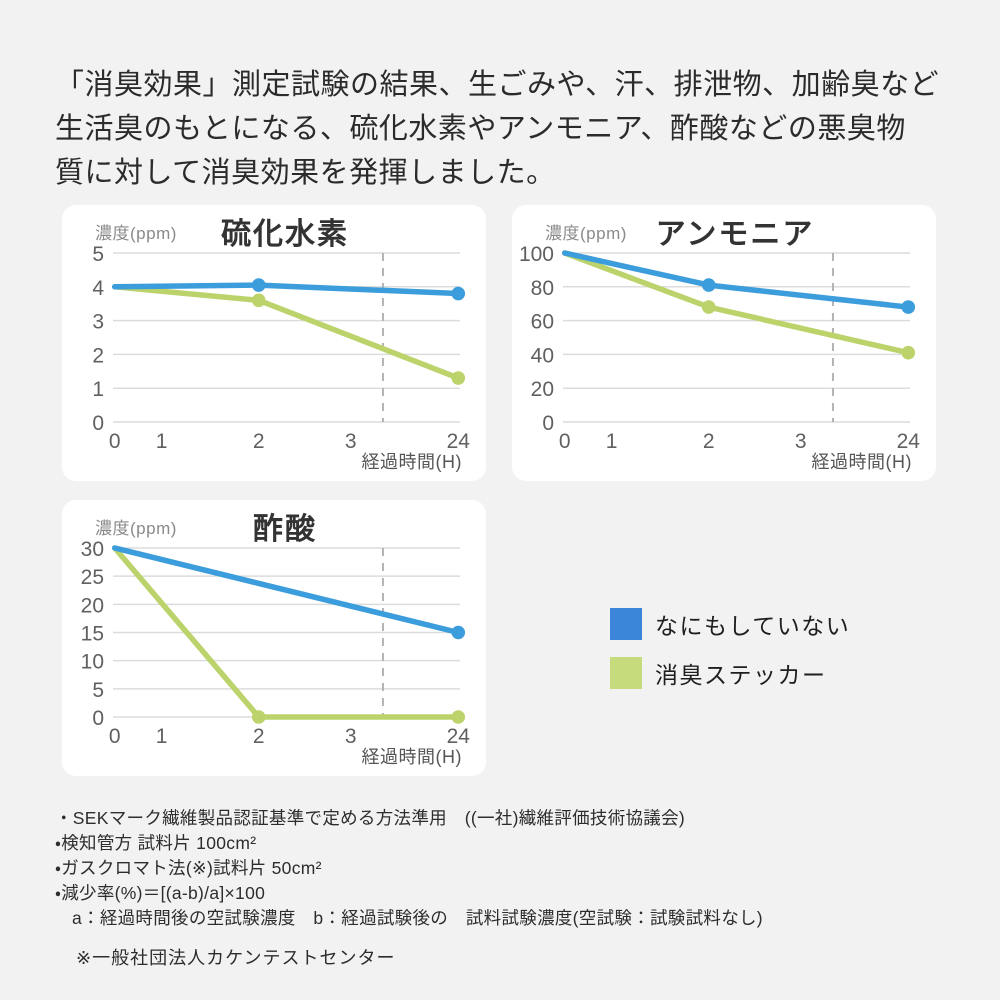 The image size is (1000, 1000). I want to click on y-tick-label: 25, so click(92, 577).